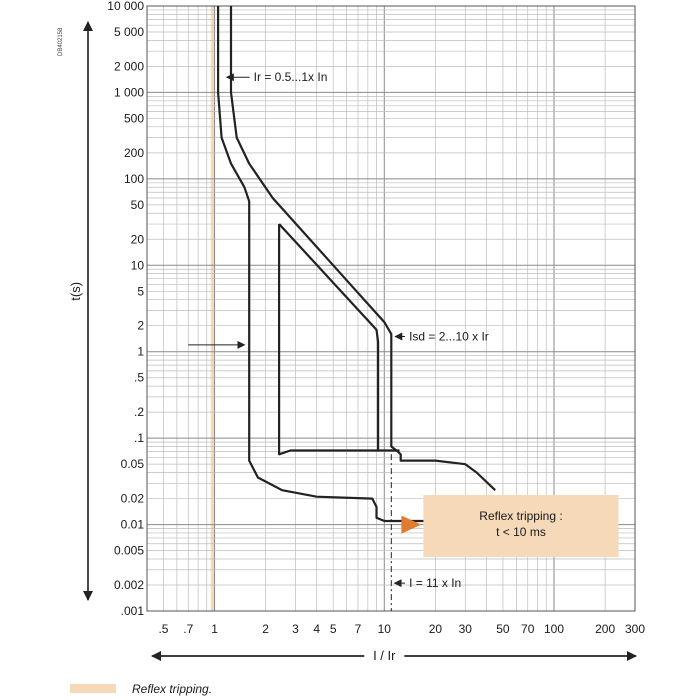 This screenshot has height=700, width=700. Describe the element at coordinates (635, 629) in the screenshot. I see `x-tick-label: 300` at that location.